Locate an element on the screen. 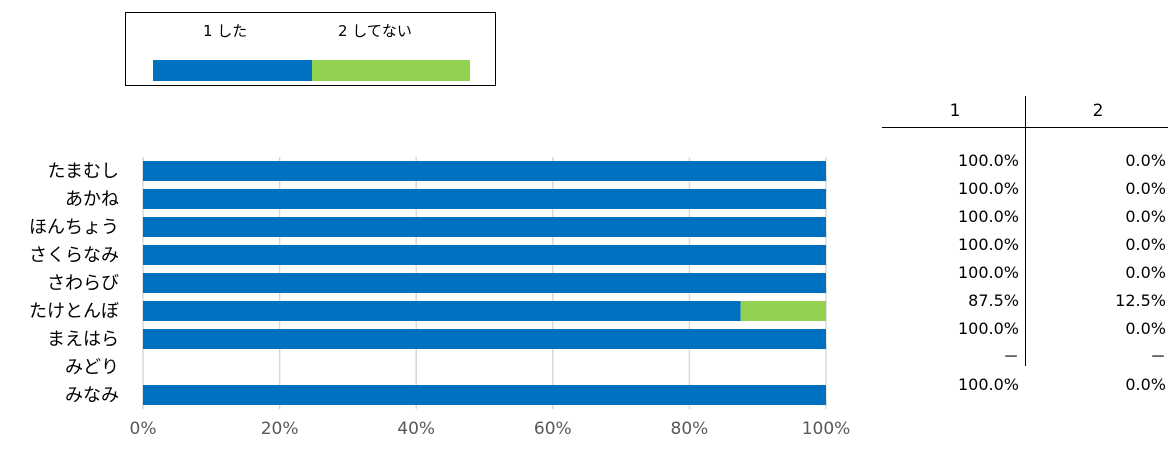 This screenshot has height=469, width=1169. category-label: さくらなみ is located at coordinates (74, 255).